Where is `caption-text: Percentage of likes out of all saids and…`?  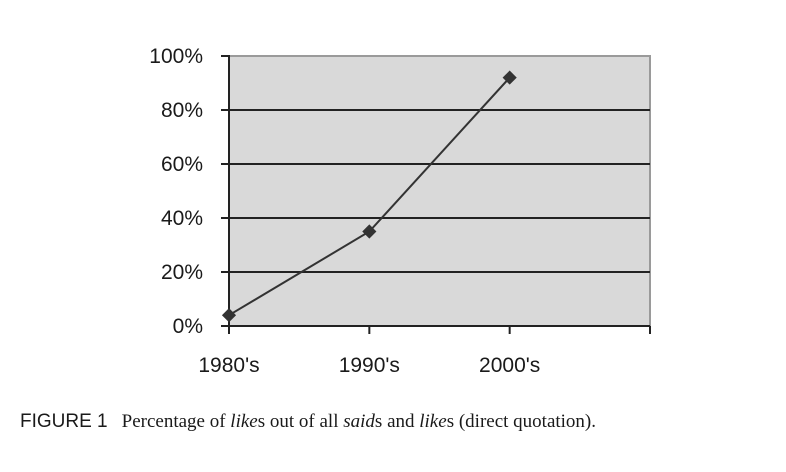 caption-text: Percentage of likes out of all saids and… is located at coordinates (359, 421).